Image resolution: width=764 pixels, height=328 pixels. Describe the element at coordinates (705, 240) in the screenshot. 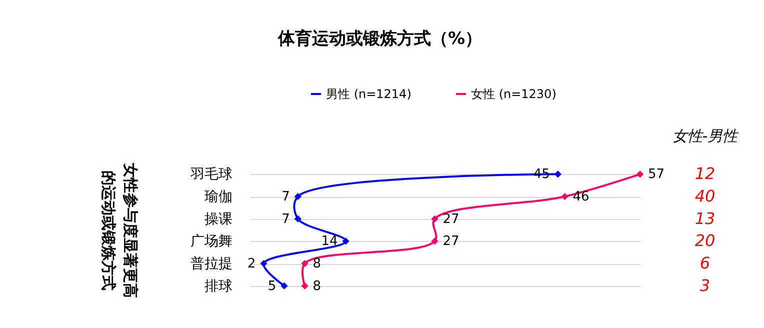

I see `text: 20` at that location.